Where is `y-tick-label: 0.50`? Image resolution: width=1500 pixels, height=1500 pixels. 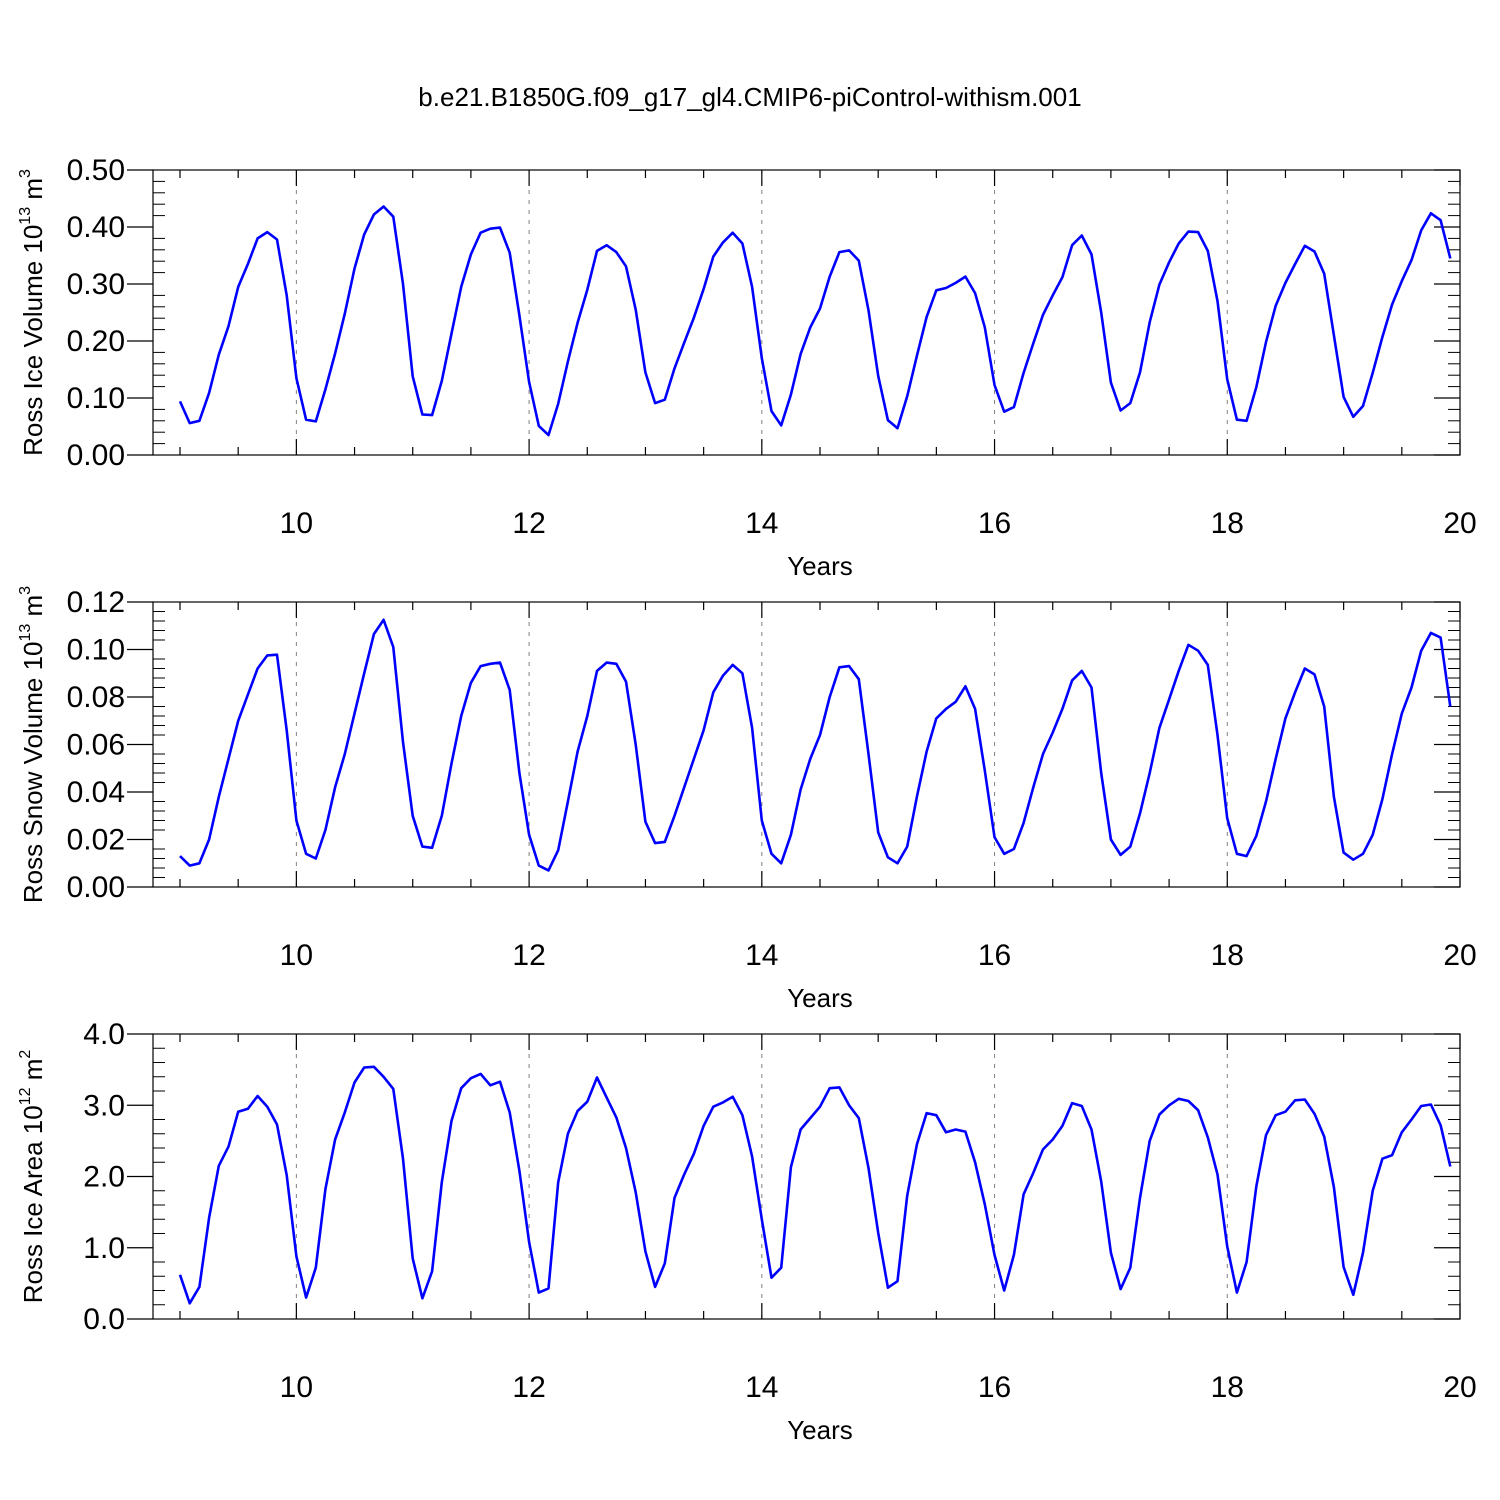 y-tick-label: 0.50 is located at coordinates (96, 170).